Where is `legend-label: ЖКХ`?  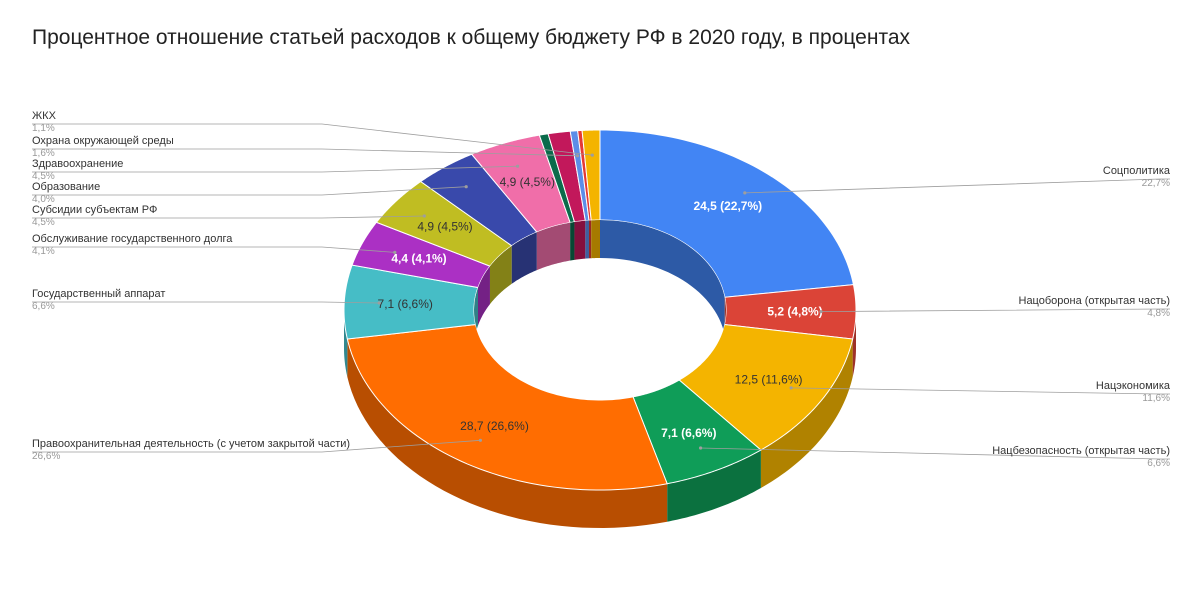 legend-label: ЖКХ is located at coordinates (44, 116).